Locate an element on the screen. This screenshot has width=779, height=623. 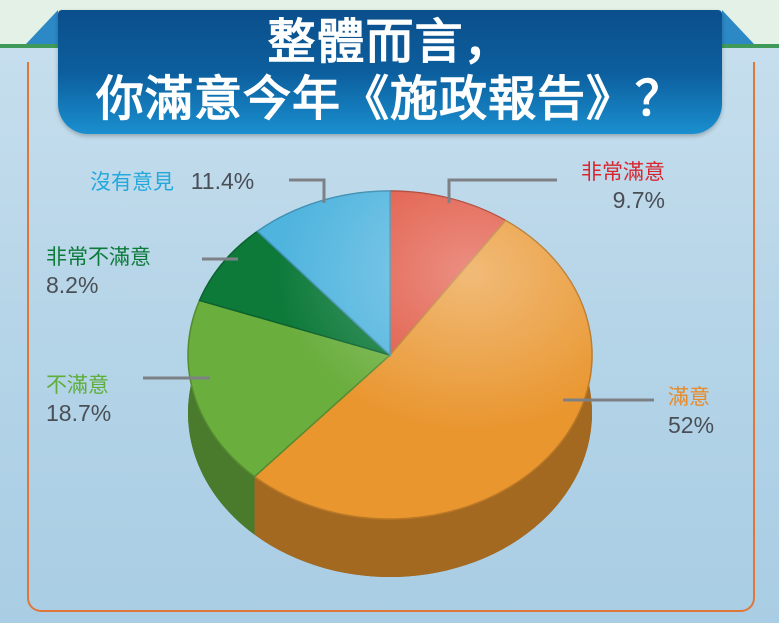
slice-value: 8.2% is located at coordinates (72, 285).